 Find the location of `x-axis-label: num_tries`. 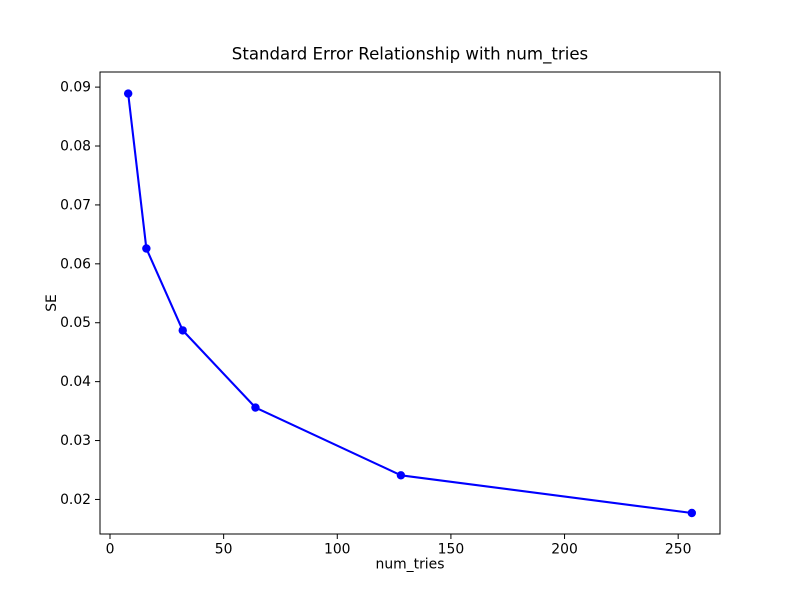

x-axis-label: num_tries is located at coordinates (410, 565).